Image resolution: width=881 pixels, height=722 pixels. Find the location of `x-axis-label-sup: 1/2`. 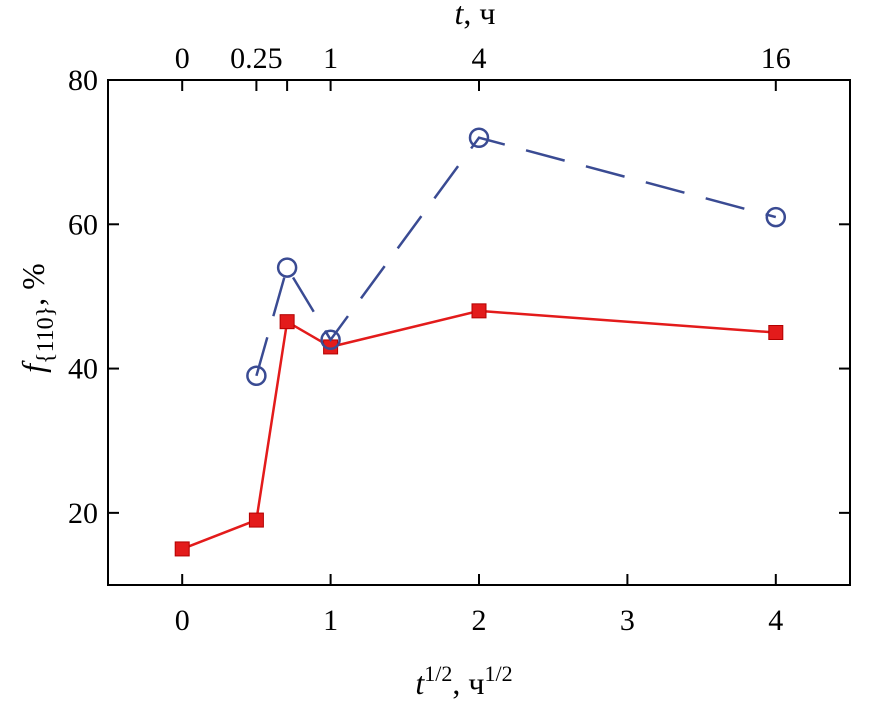

x-axis-label-sup: 1/2 is located at coordinates (438, 673).